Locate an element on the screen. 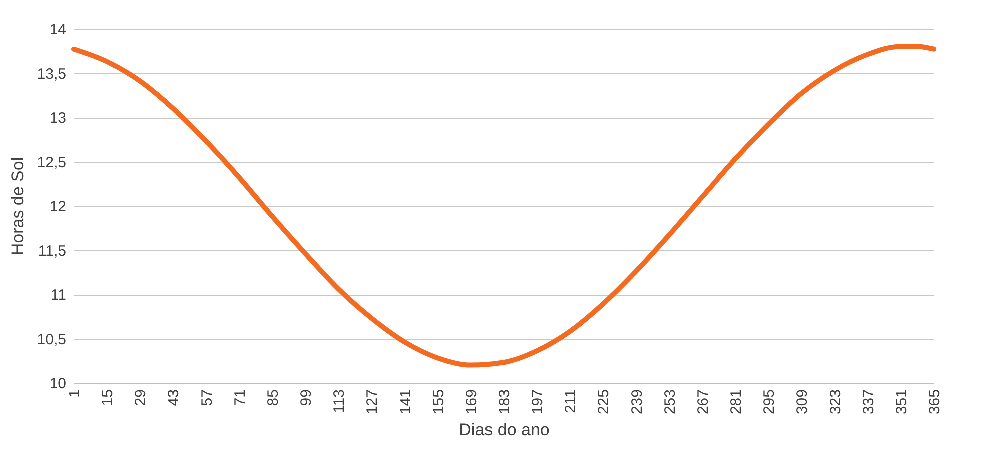 The image size is (982, 464). x-tick-label: 15 is located at coordinates (108, 398).